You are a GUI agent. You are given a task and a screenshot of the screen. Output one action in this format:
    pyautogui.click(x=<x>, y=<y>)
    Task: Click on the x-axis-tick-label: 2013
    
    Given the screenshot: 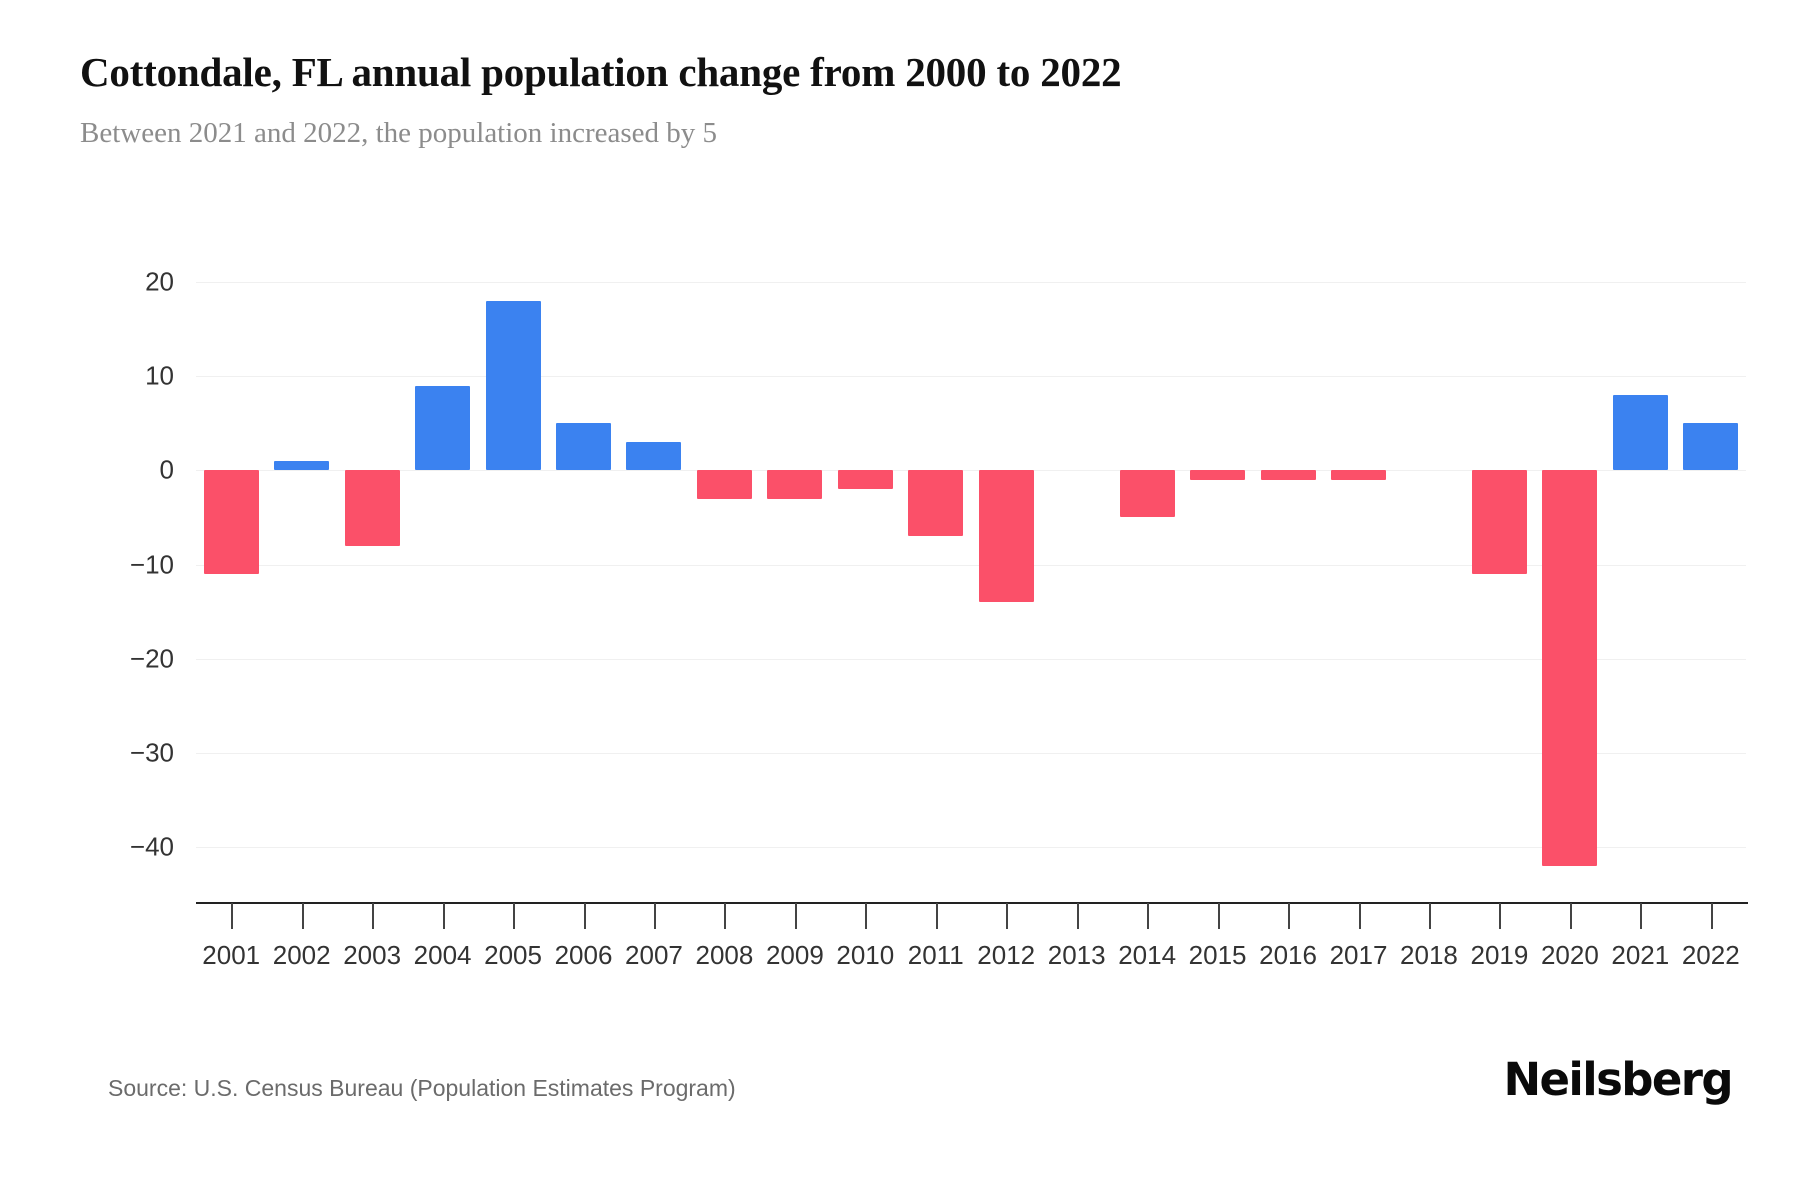 What is the action you would take?
    pyautogui.click(x=1076, y=955)
    